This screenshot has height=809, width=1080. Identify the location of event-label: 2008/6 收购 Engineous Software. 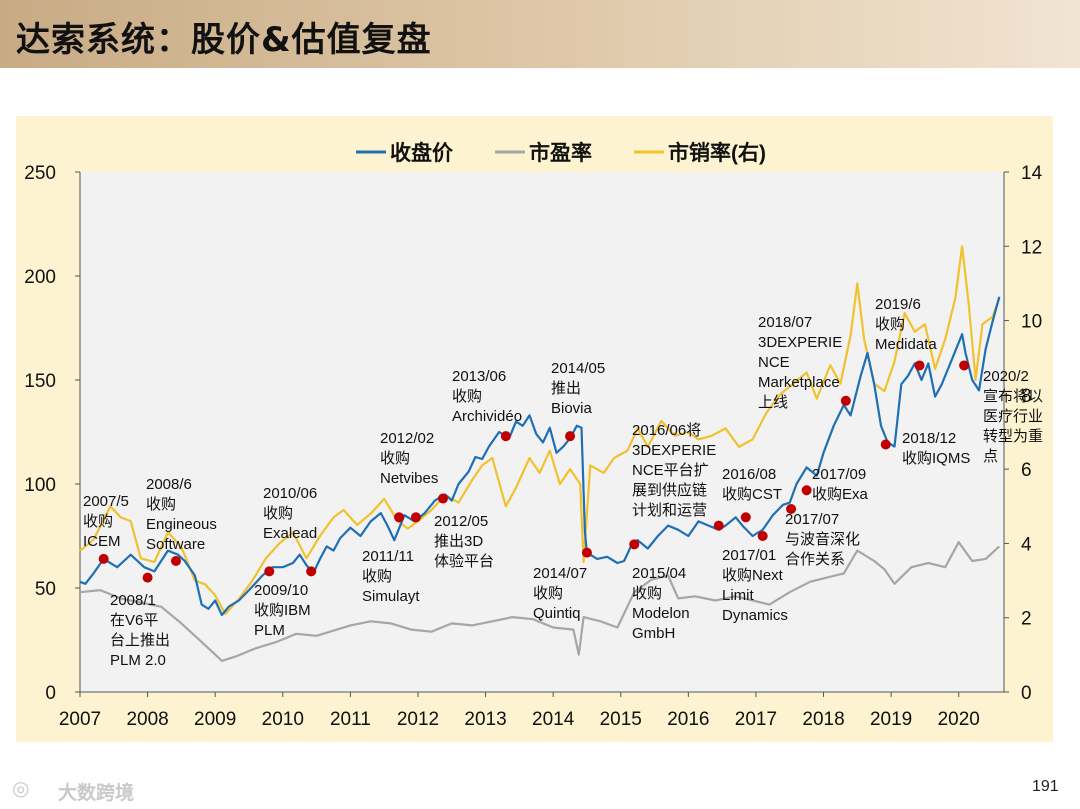
(181, 514).